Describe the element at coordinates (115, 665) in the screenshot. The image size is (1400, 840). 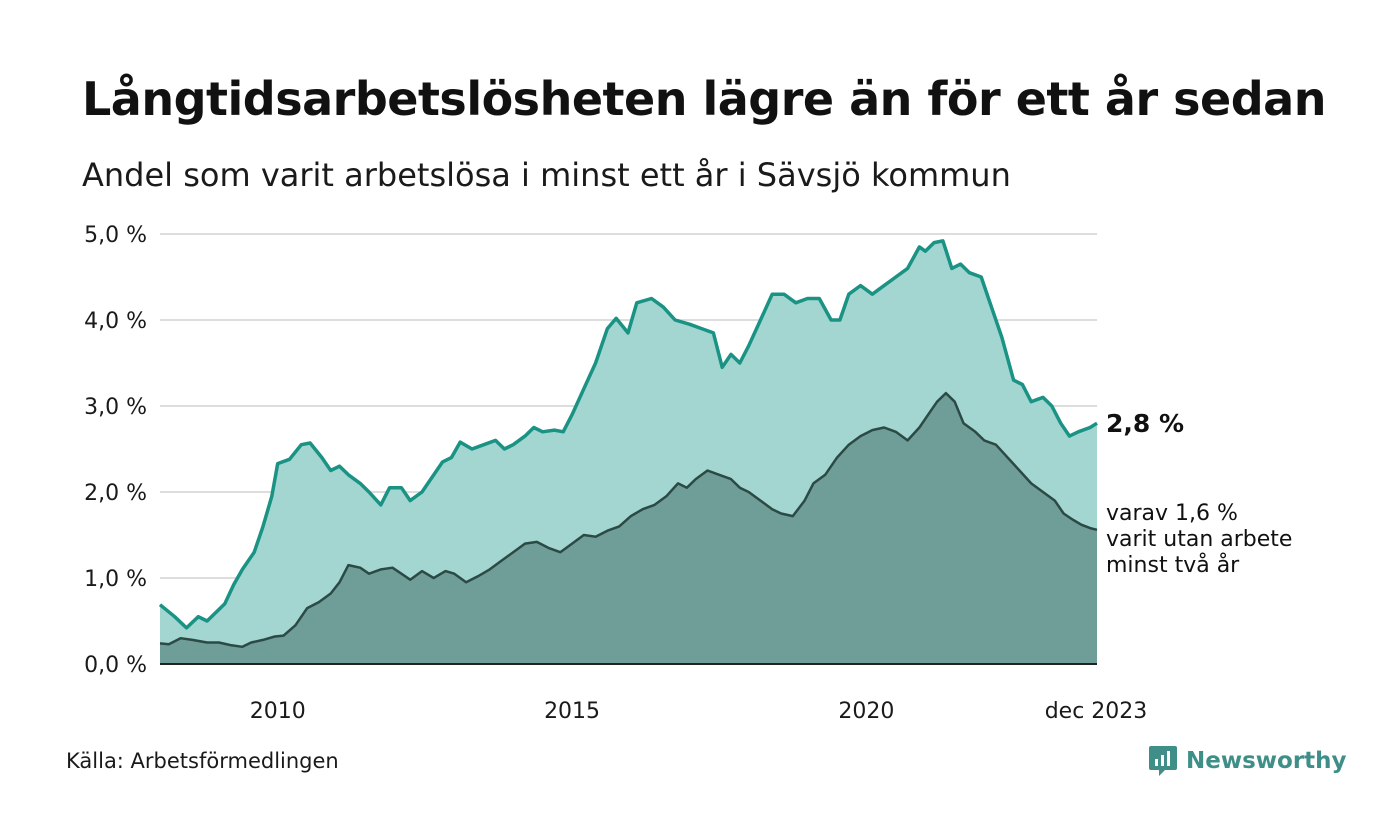
I see `y-tick-label: 0,0 %` at that location.